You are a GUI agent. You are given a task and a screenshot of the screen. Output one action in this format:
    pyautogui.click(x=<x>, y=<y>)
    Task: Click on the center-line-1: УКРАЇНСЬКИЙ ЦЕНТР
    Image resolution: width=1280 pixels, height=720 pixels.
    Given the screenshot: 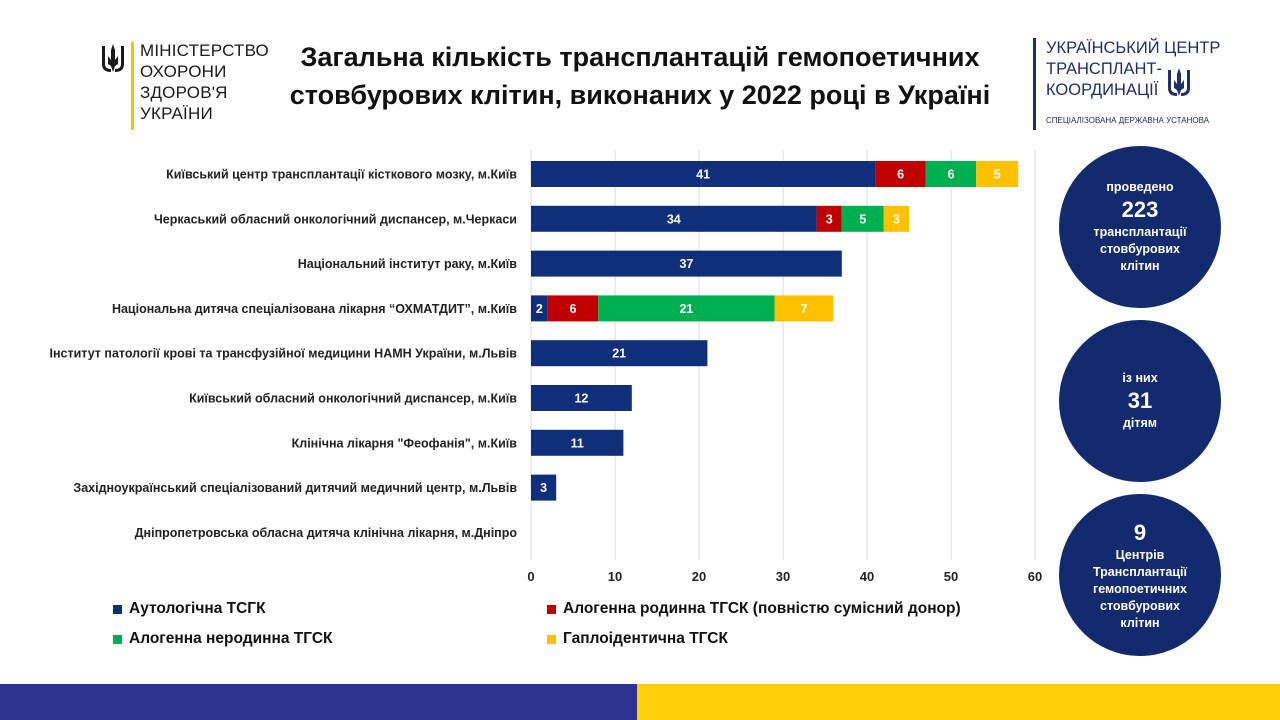 What is the action you would take?
    pyautogui.click(x=1133, y=48)
    